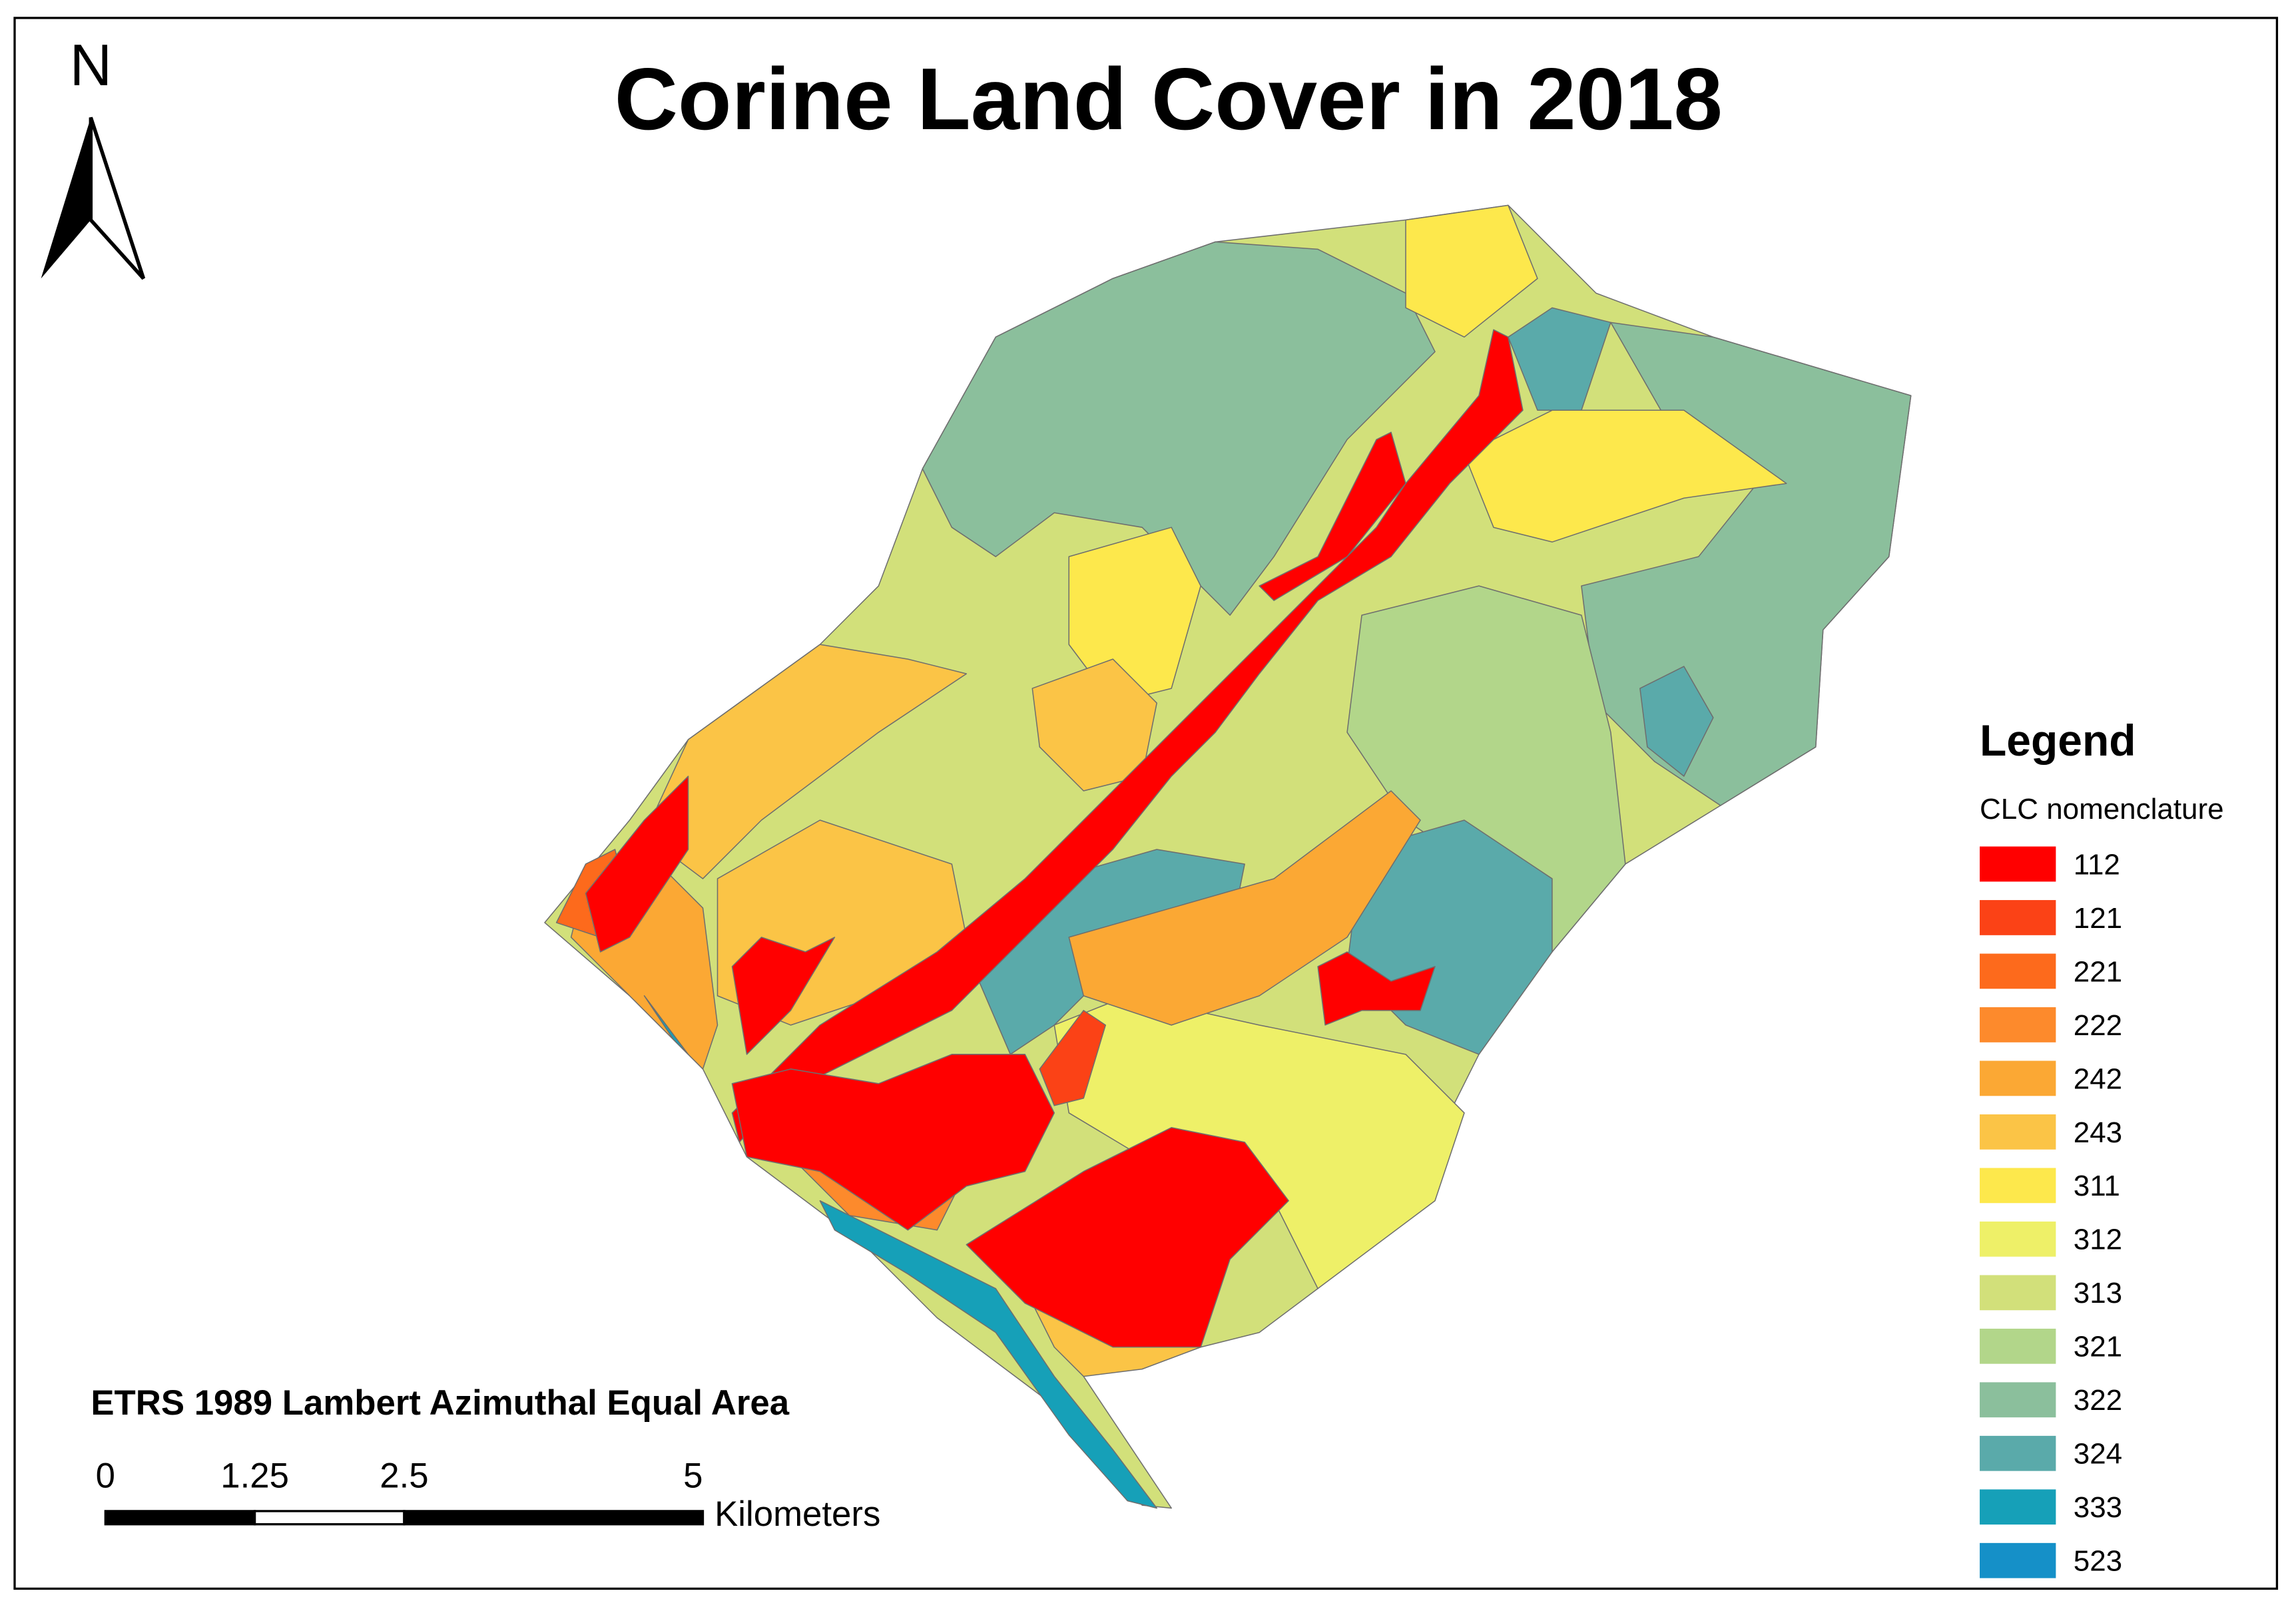 This screenshot has width=2296, height=1611. I want to click on legend-label: 322, so click(2098, 1400).